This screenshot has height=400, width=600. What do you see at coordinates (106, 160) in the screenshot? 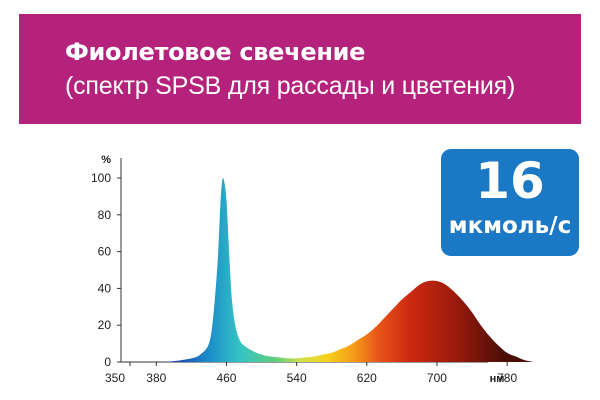
I see `y-axis-unit-label: %` at bounding box center [106, 160].